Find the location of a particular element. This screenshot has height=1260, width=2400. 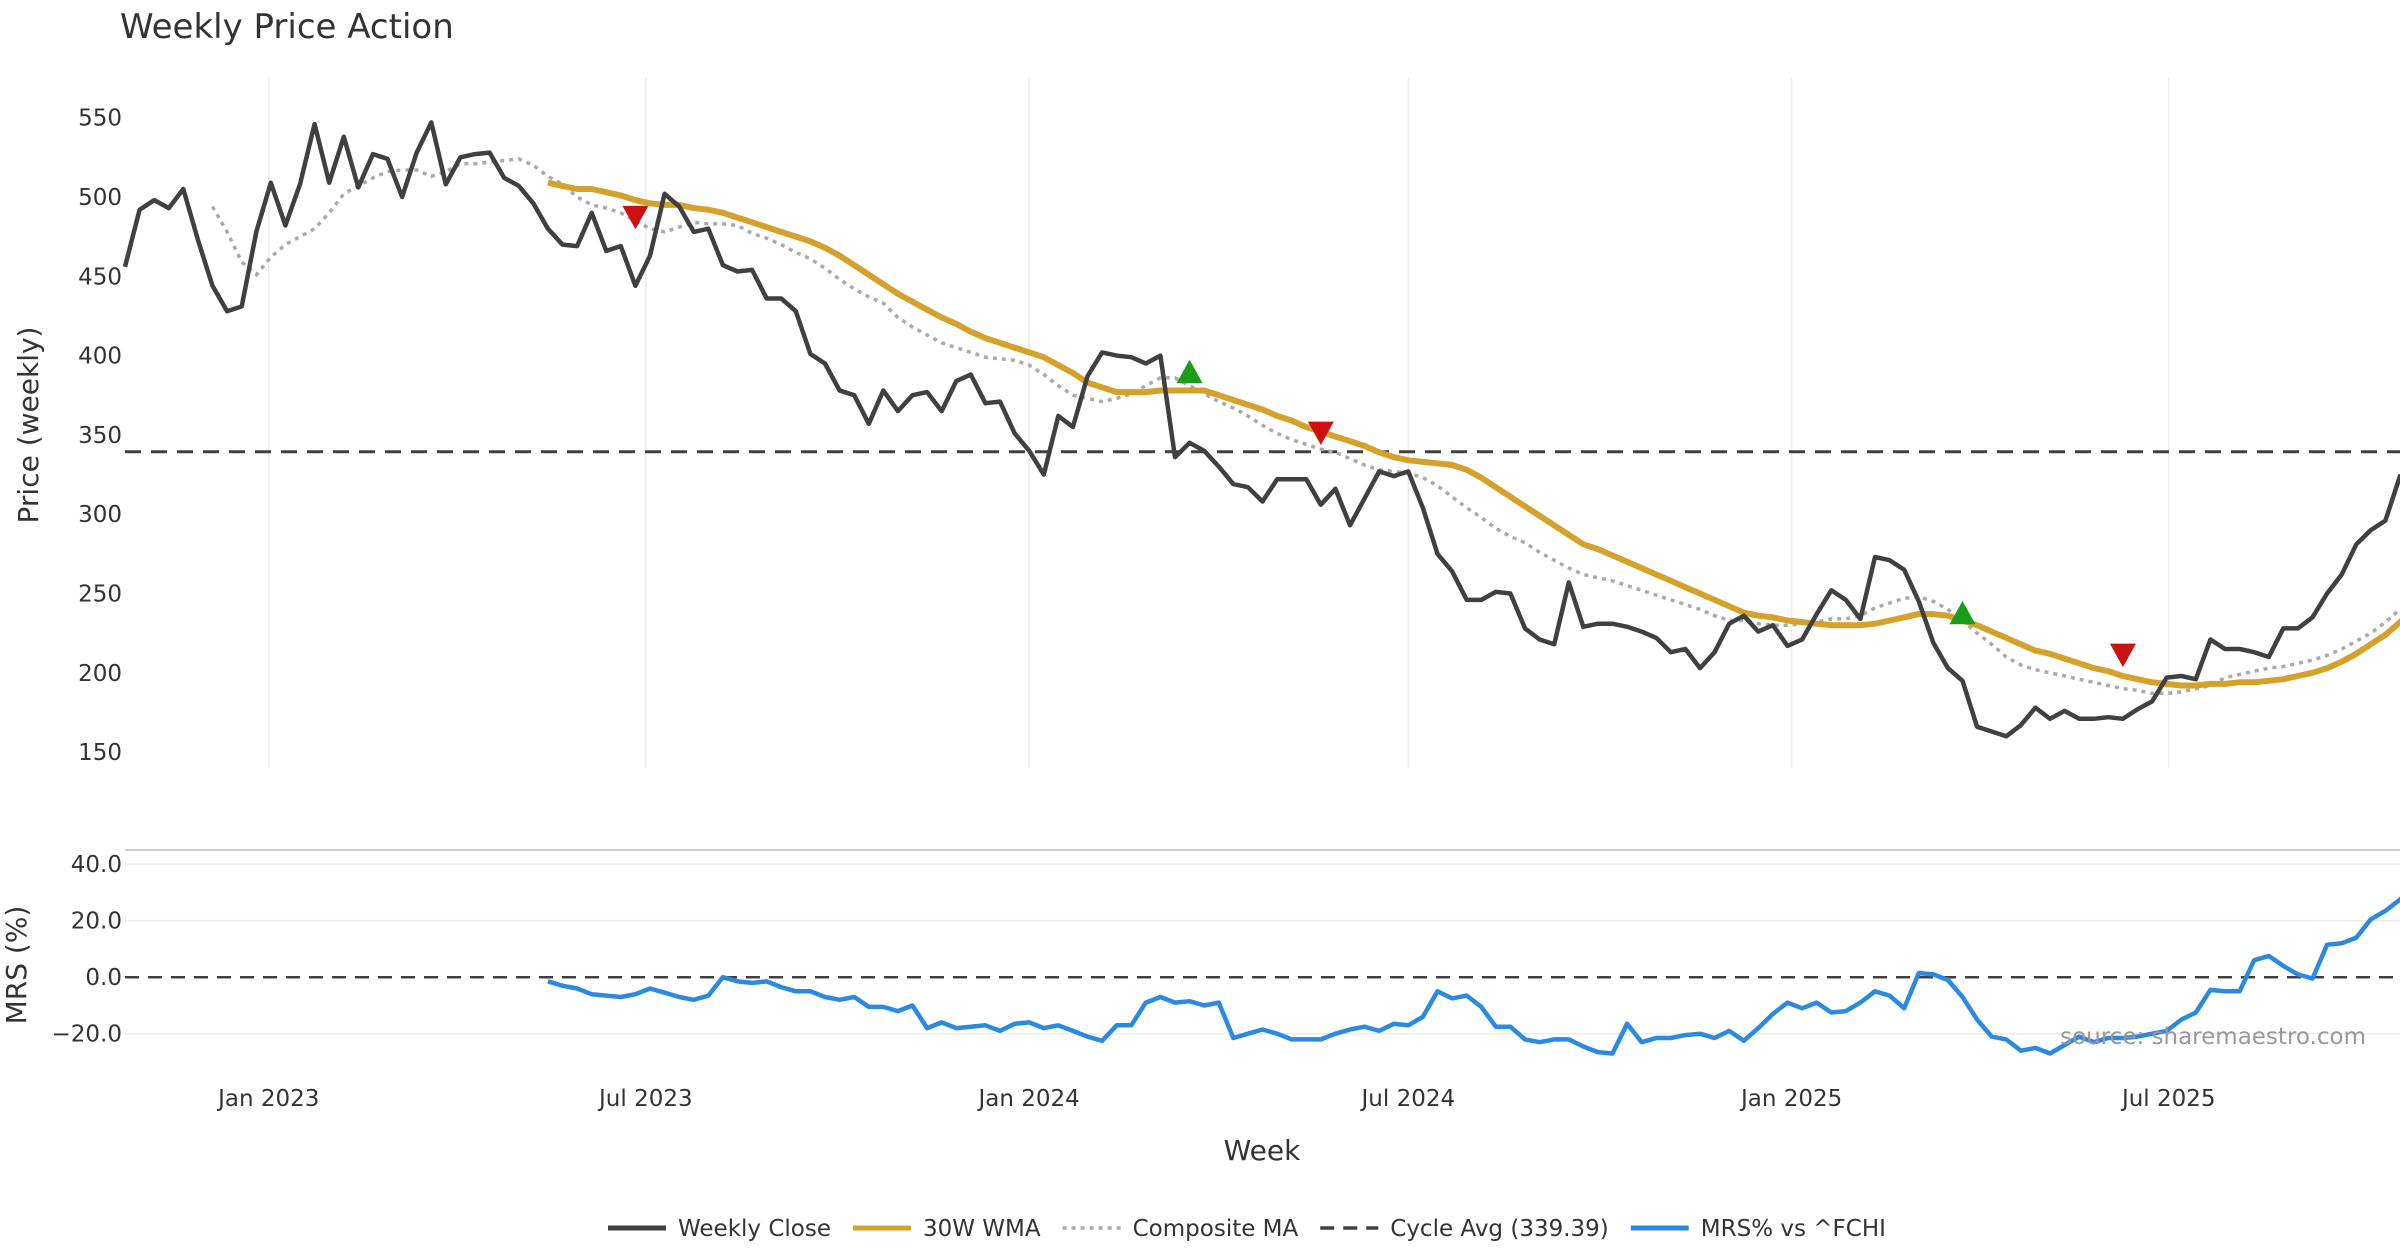

legend-item: 30W WMA is located at coordinates (946, 1229).